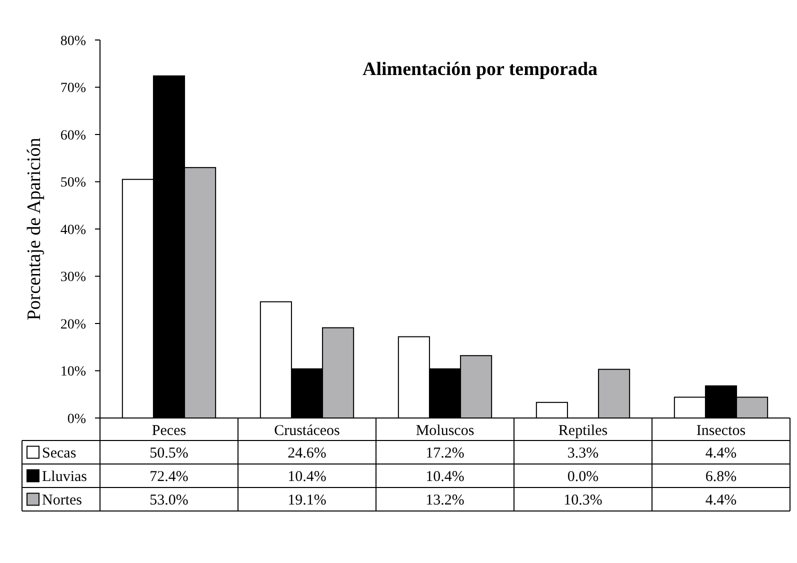 The image size is (797, 563). What do you see at coordinates (583, 454) in the screenshot?
I see `data-label: 3.3%` at bounding box center [583, 454].